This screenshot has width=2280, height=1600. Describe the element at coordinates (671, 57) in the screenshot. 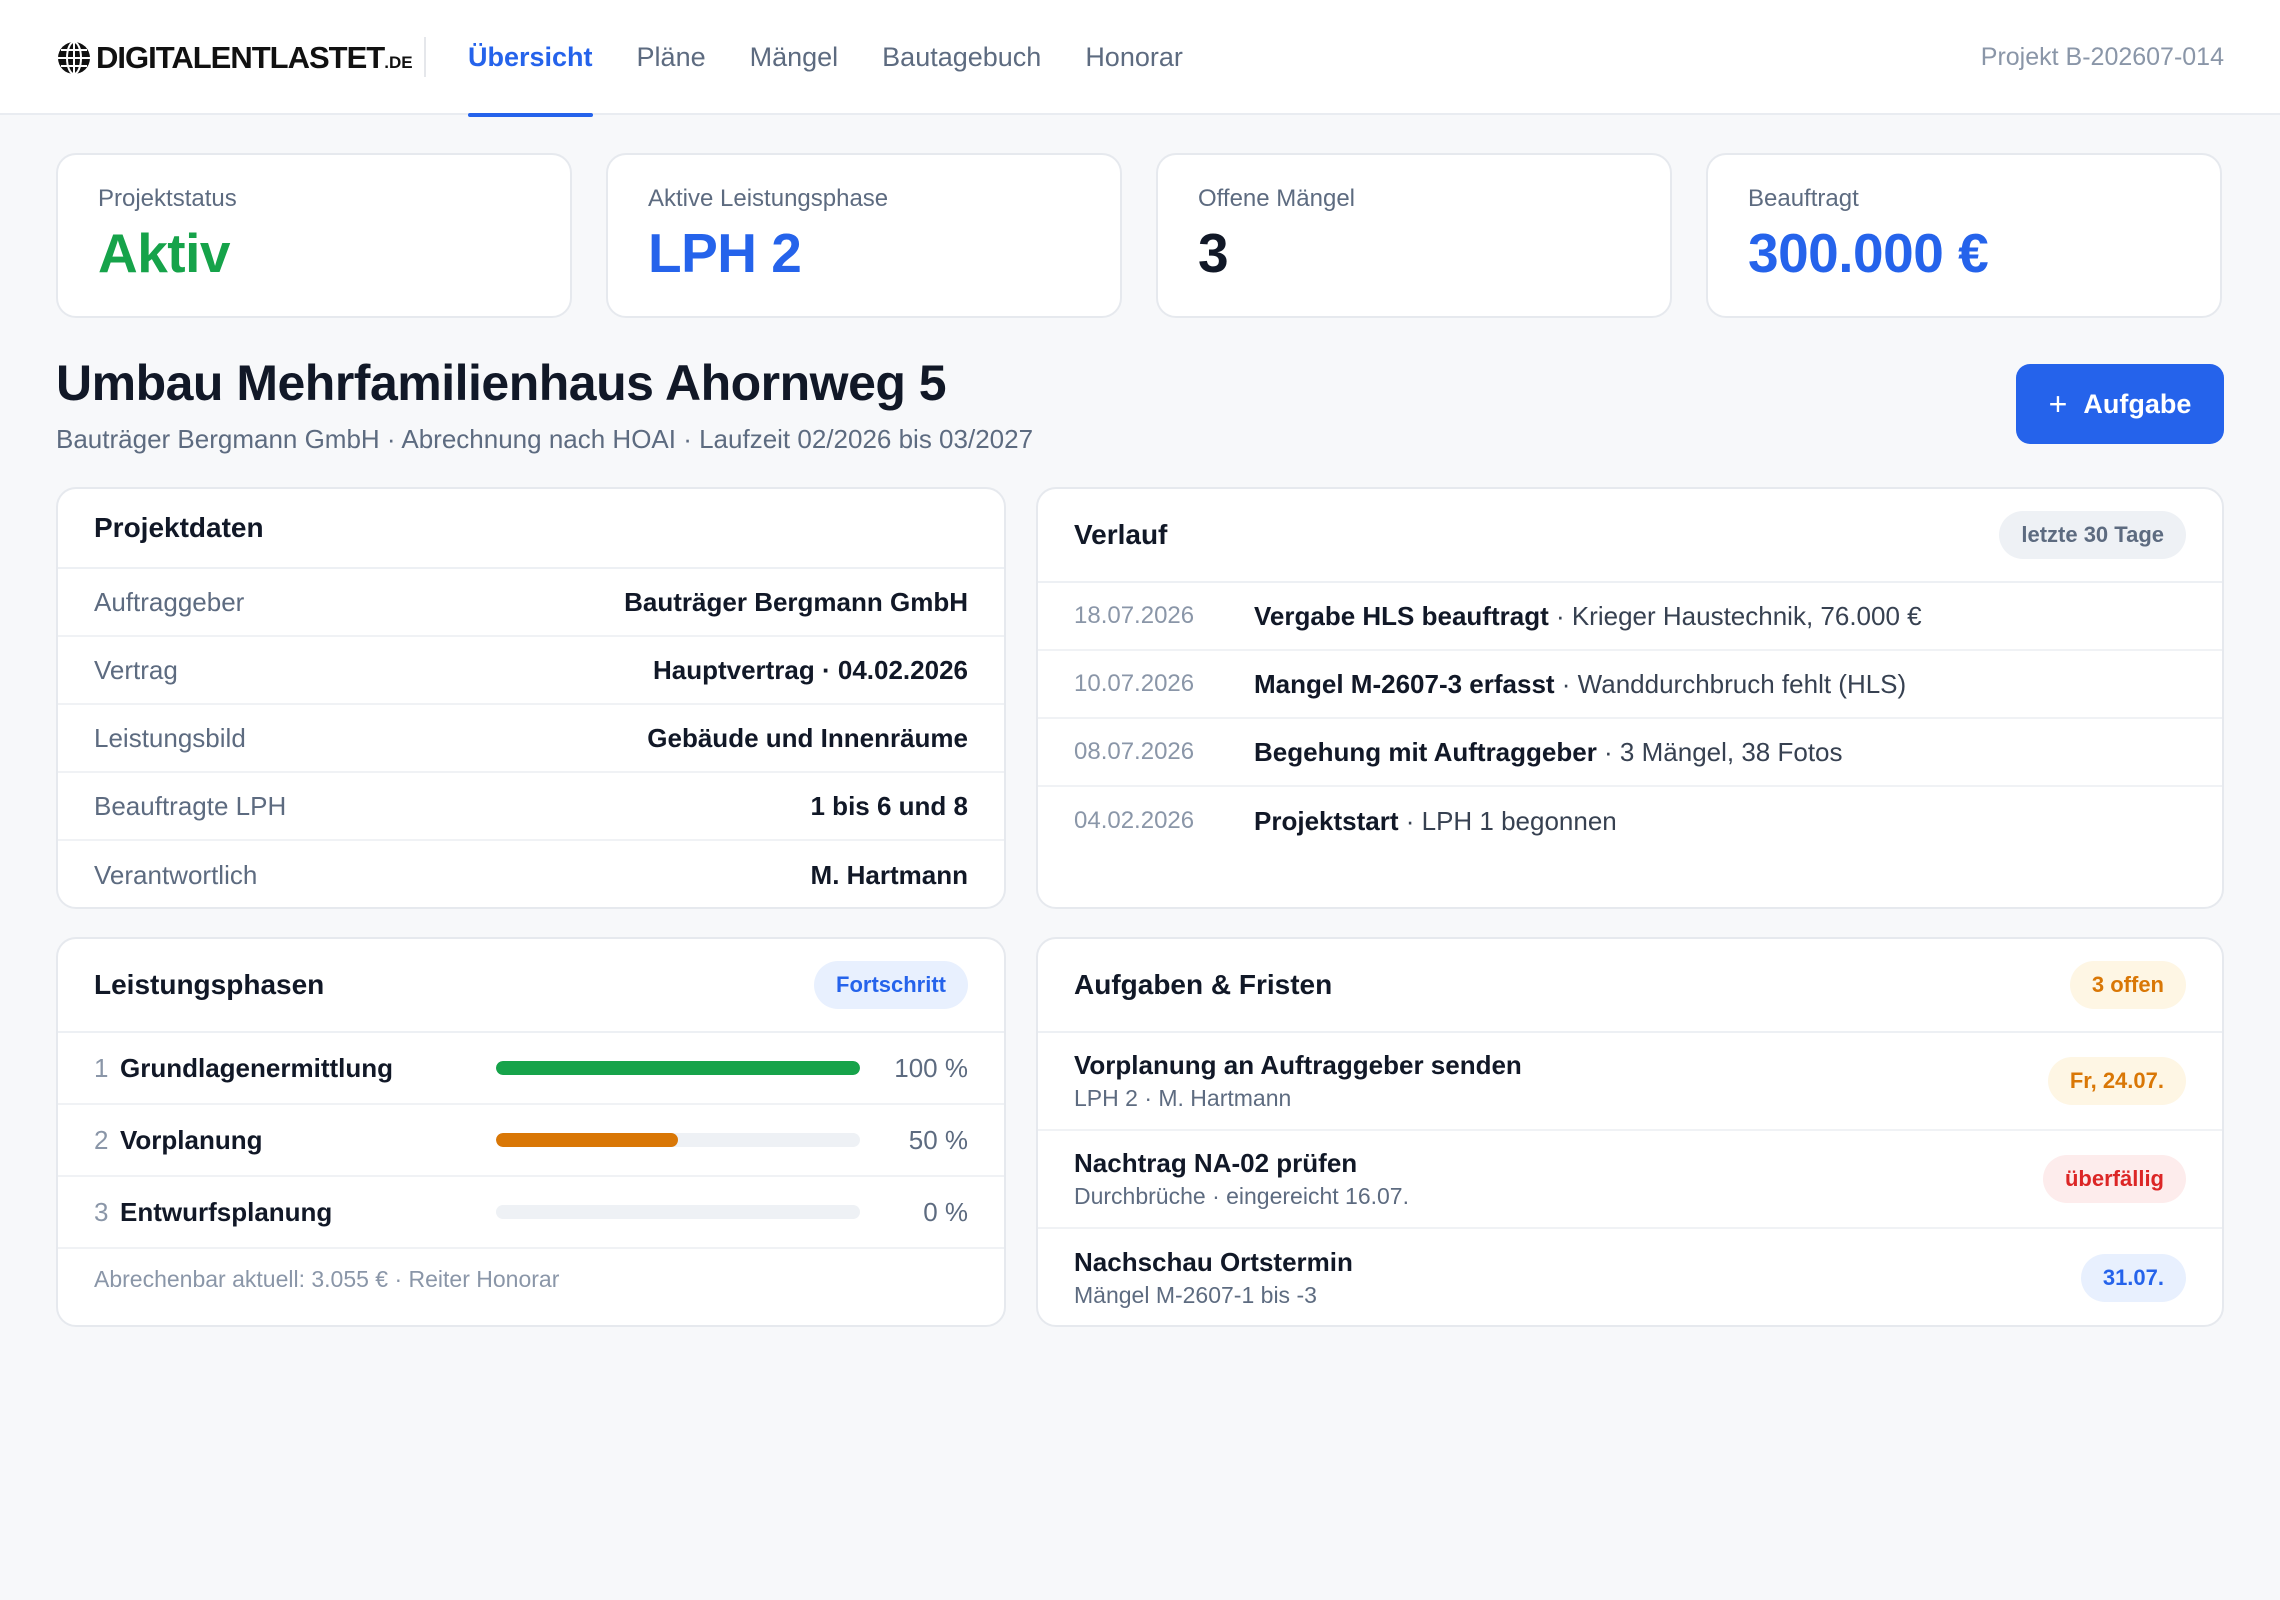

I see `tab-plaene: Pläne` at that location.